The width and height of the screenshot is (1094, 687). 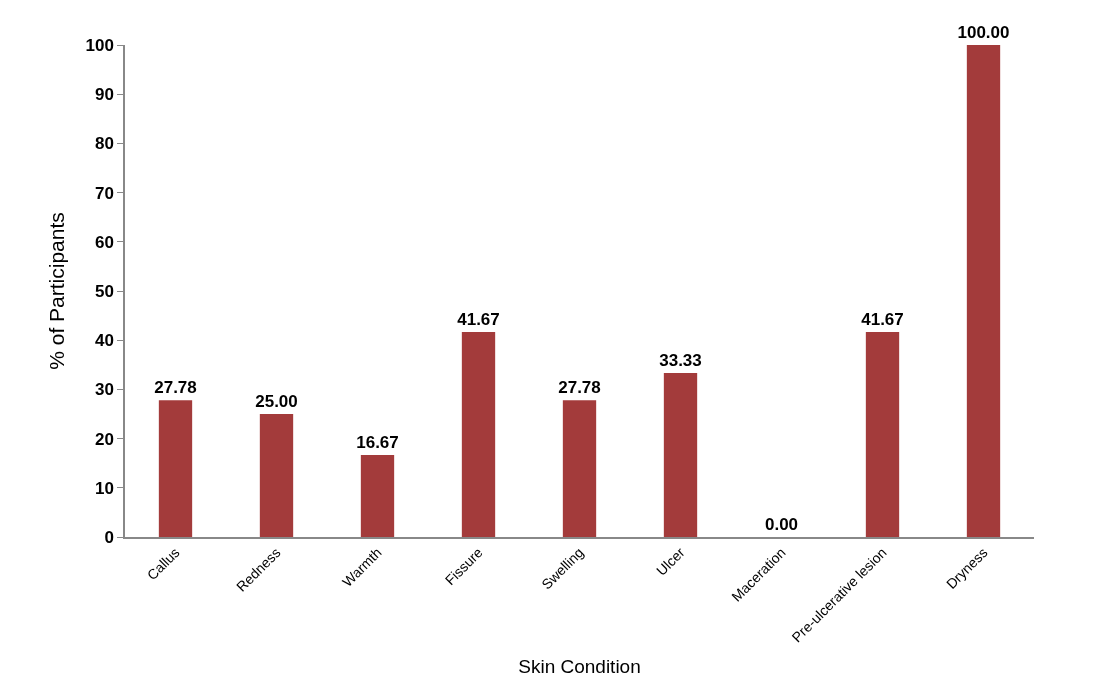 What do you see at coordinates (57, 291) in the screenshot?
I see `y-axis-title: % of Participants` at bounding box center [57, 291].